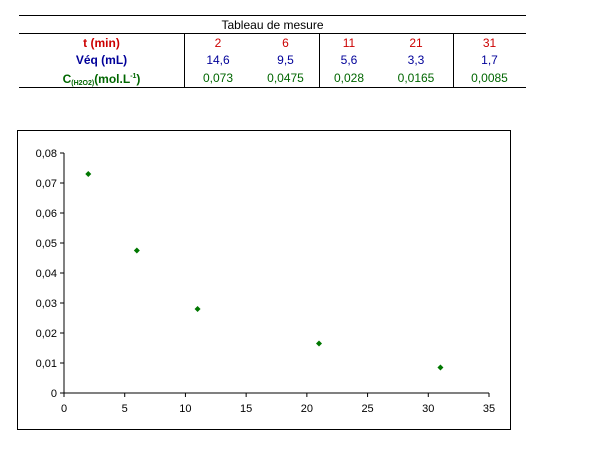 The image size is (608, 471). I want to click on volume-value: 5,6, so click(349, 60).